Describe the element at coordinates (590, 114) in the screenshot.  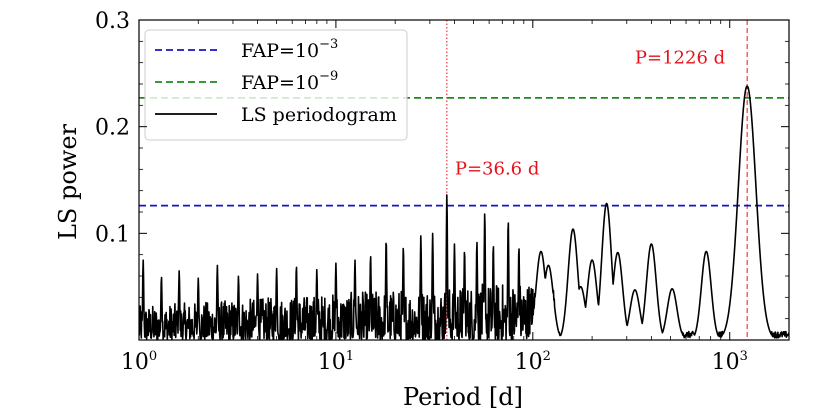
I see `annotations: P=36.6 d P=1226 d` at that location.